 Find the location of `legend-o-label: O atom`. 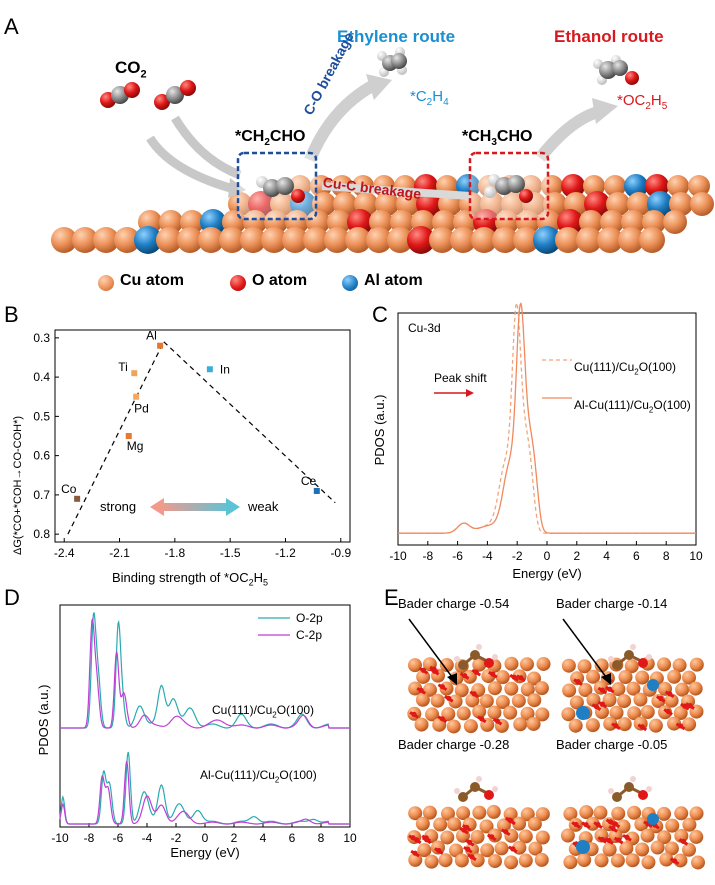

legend-o-label: O atom is located at coordinates (280, 280).